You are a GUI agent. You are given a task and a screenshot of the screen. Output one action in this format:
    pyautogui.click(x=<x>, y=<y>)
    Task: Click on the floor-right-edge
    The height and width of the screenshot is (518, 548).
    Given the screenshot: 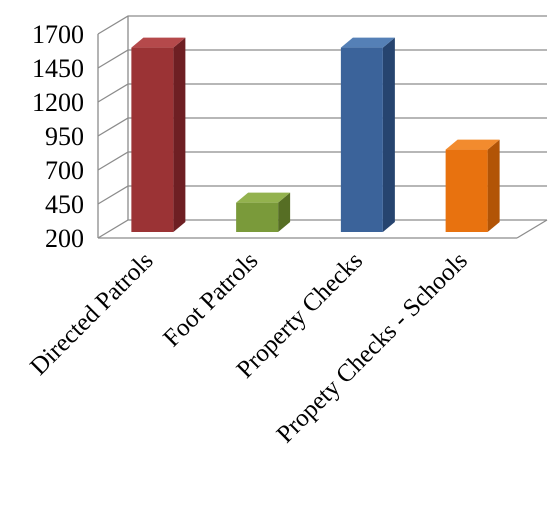 What is the action you would take?
    pyautogui.click(x=532, y=229)
    